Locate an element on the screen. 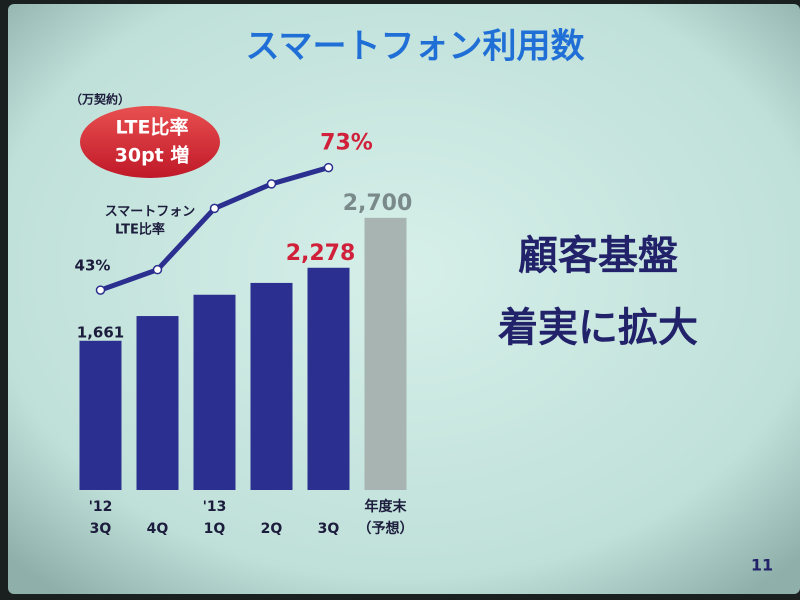 This screenshot has width=800, height=600. message: 顧客基盤 is located at coordinates (598, 256).